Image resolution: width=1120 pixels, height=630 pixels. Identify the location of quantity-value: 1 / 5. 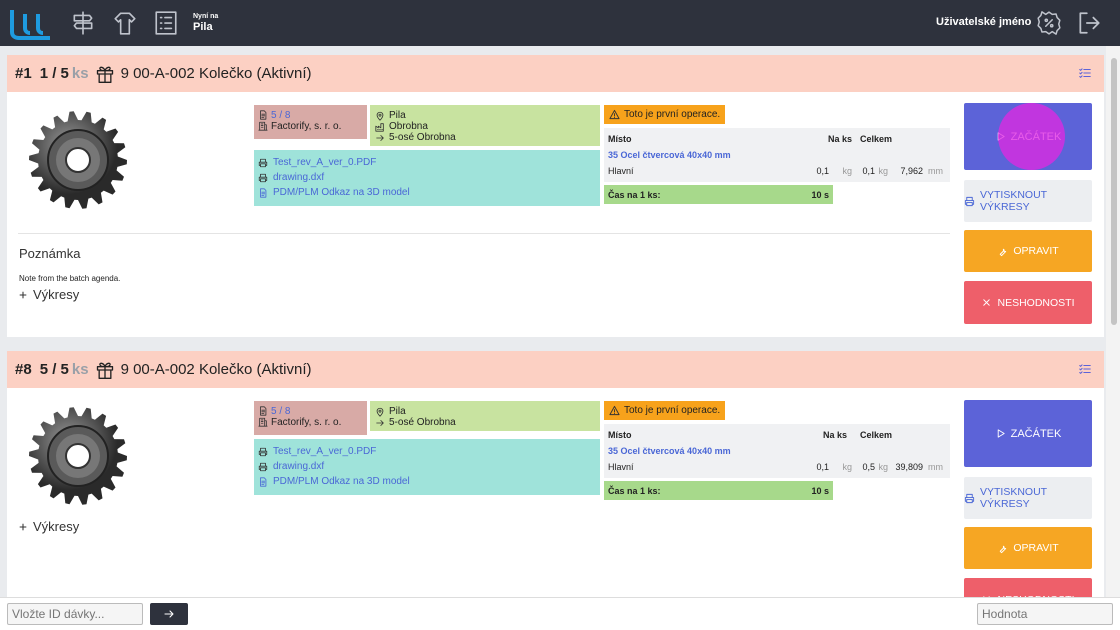
(54, 73).